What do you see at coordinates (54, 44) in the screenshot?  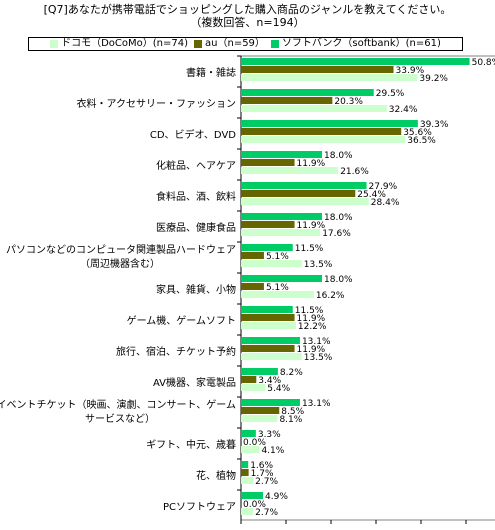 I see `legend-swatch-docomo` at bounding box center [54, 44].